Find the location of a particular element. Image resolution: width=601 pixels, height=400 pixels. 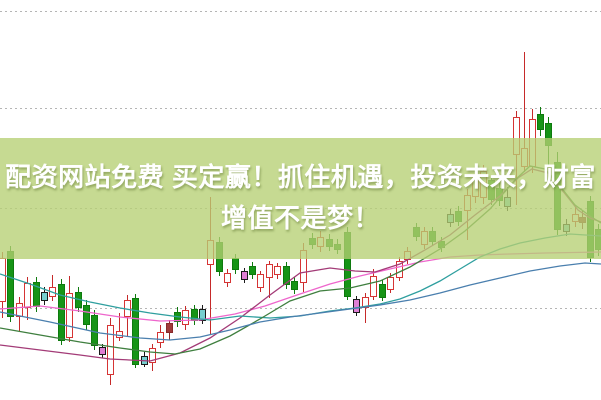

candle-wick is located at coordinates (524, 112).